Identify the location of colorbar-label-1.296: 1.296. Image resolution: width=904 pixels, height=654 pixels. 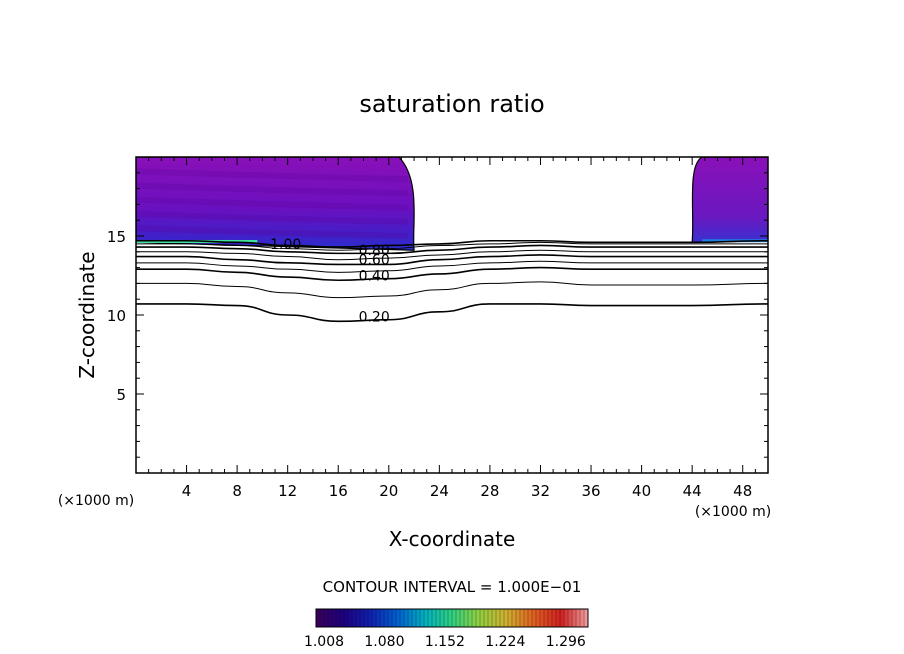
(566, 642).